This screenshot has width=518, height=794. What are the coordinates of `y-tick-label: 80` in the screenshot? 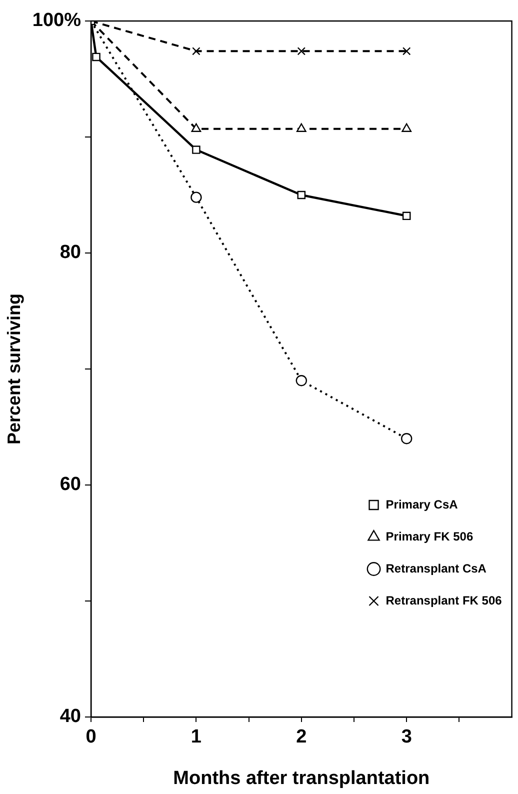 It's located at (70, 253).